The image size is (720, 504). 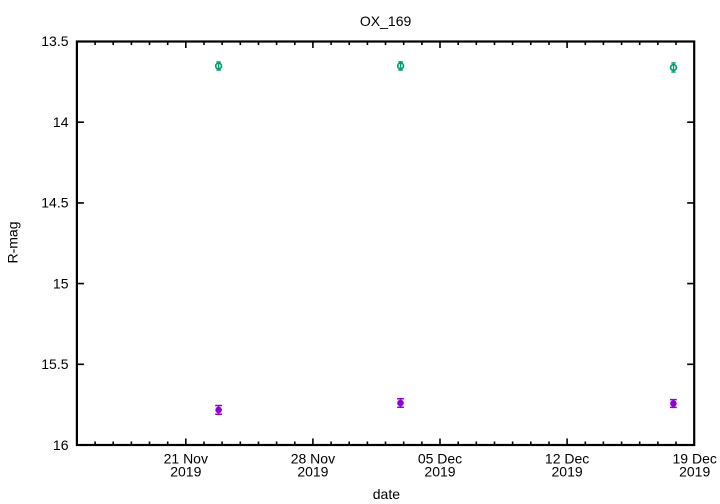 I want to click on svg-text: R-mag, so click(x=13, y=242).